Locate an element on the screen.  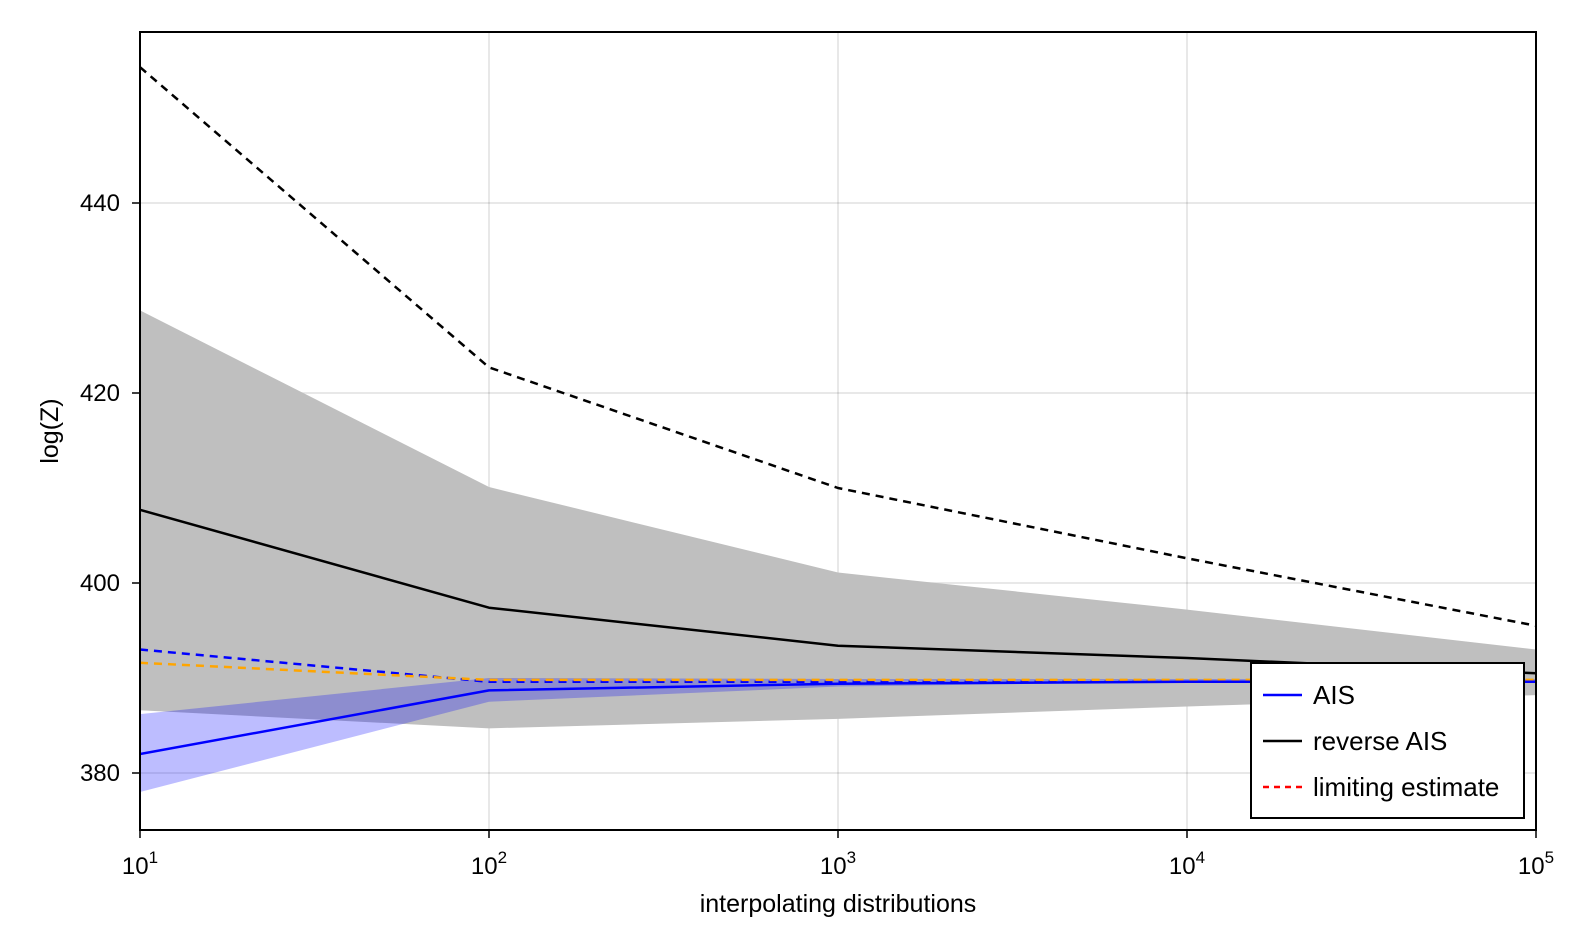
y-axis-ticks: 380 400 420 440 is located at coordinates (110, 488).